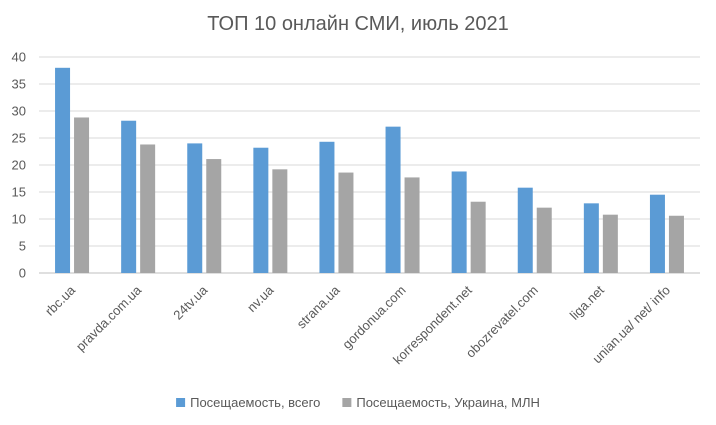 The image size is (716, 425). Describe the element at coordinates (358, 24) in the screenshot. I see `chart-title: ТОП 10 онлайн СМИ, июль 2021` at that location.